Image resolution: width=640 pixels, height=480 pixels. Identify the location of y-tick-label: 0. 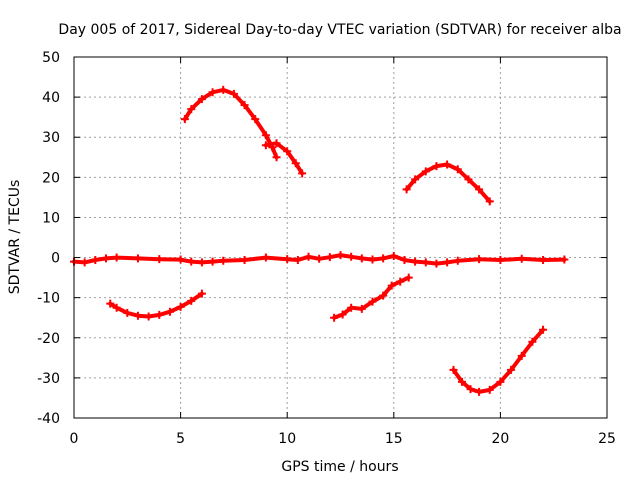
(55, 259).